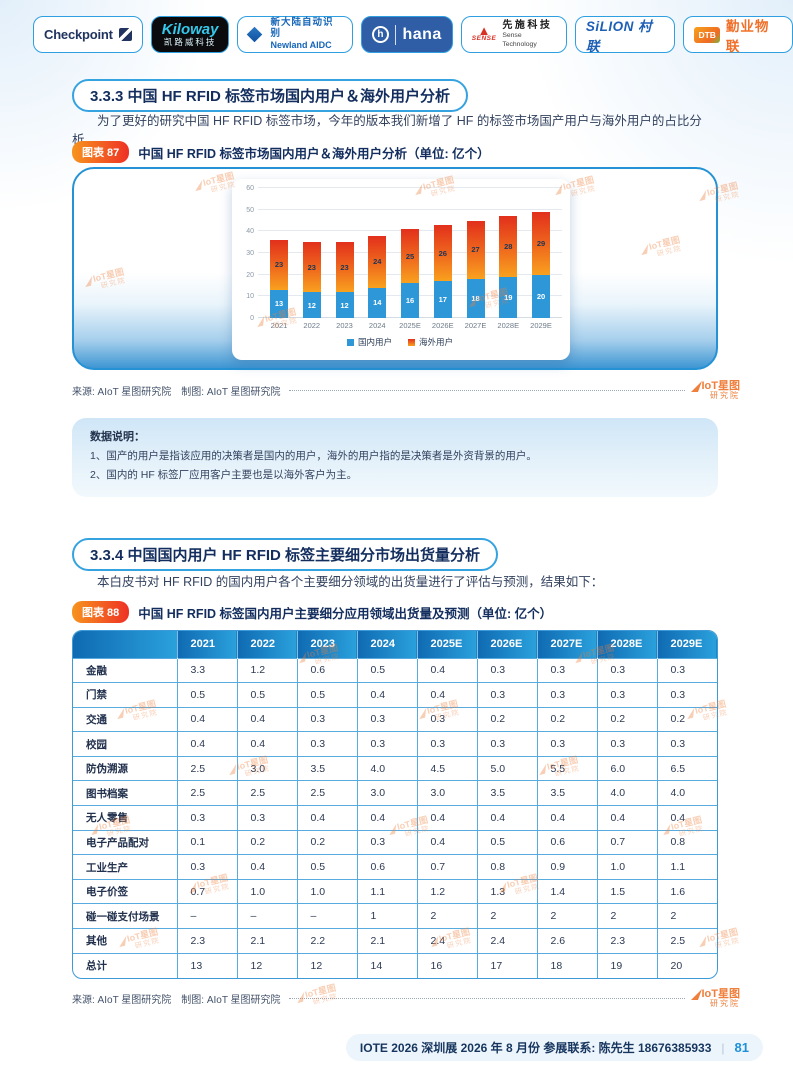  Describe the element at coordinates (344, 305) in the screenshot. I see `bar-domestic-value: 12` at that location.